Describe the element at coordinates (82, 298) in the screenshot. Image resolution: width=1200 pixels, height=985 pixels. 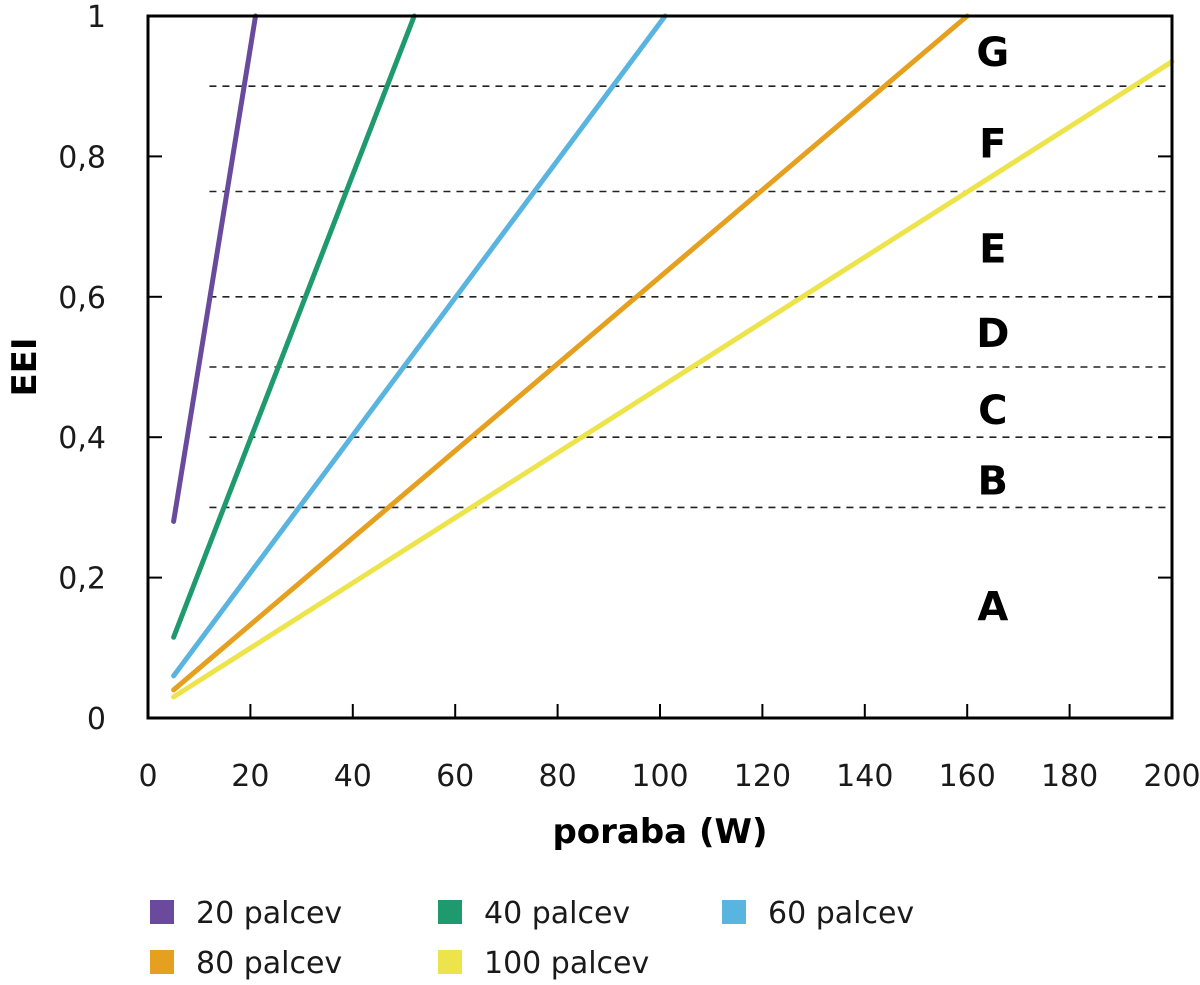
I see `y-tick-label-3: 0,6` at that location.